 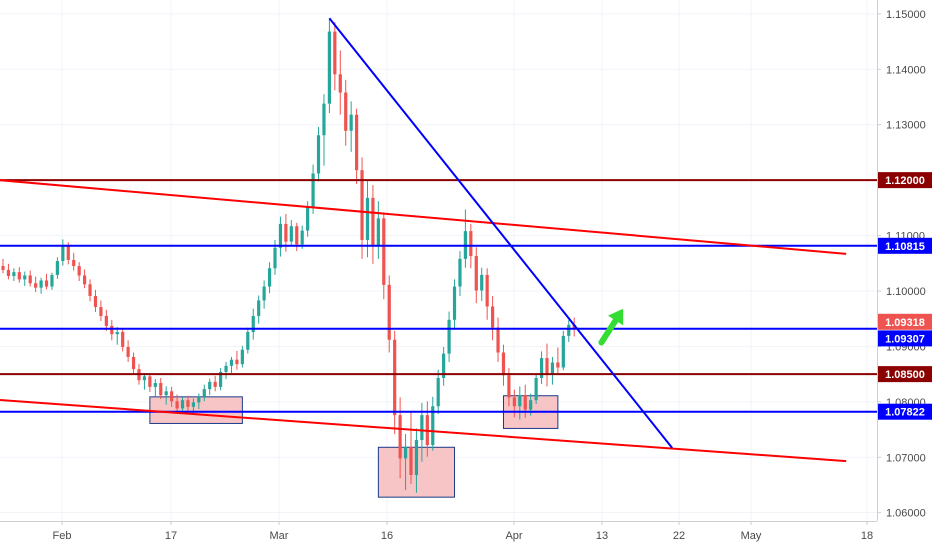 What do you see at coordinates (905, 413) in the screenshot?
I see `price-tag-label: 1.07822` at bounding box center [905, 413].